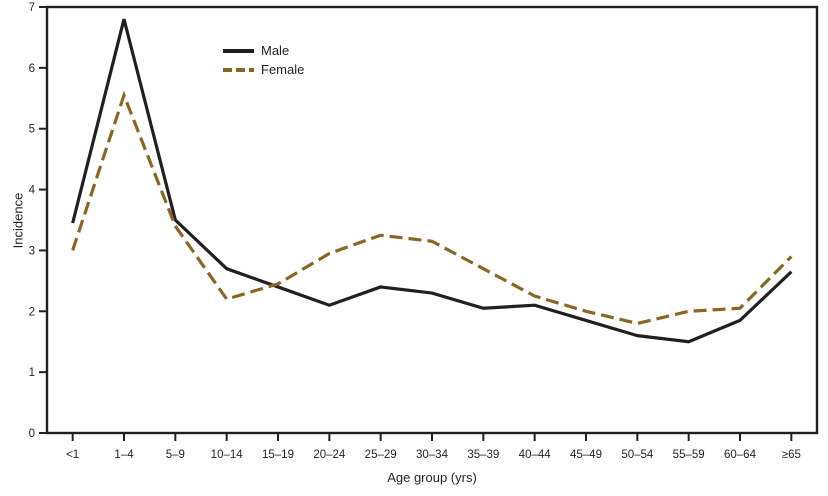 The height and width of the screenshot is (496, 828). What do you see at coordinates (283, 69) in the screenshot?
I see `legend-label-female: Female` at bounding box center [283, 69].